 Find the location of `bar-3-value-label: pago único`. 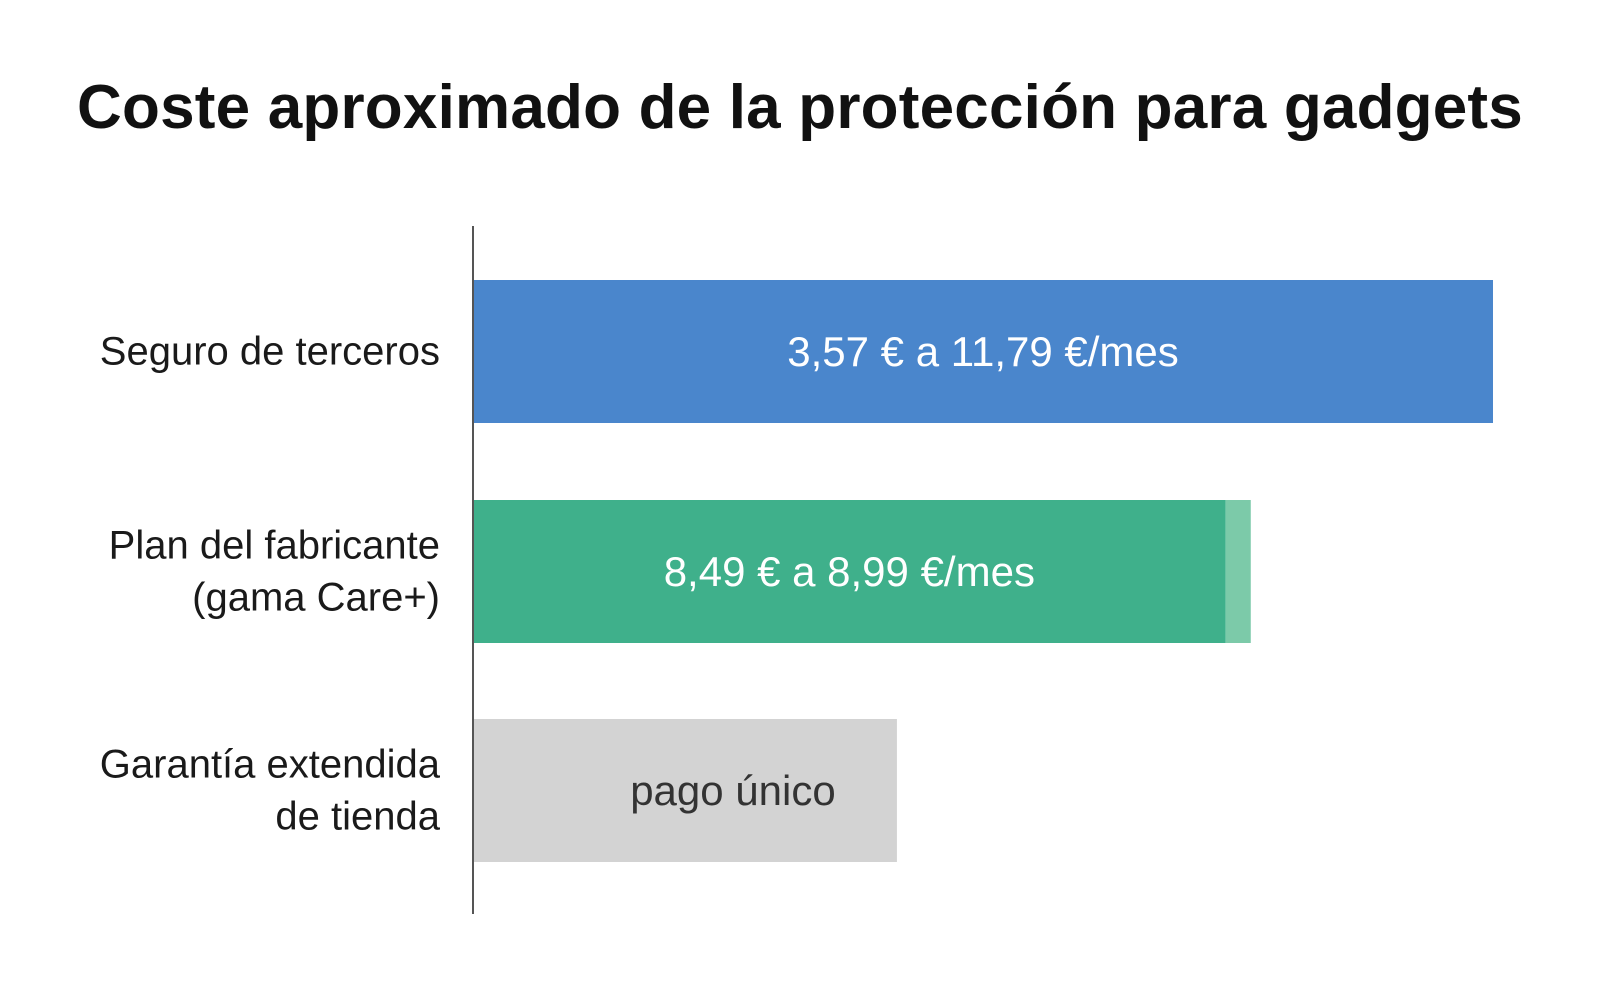

bar-3-value-label: pago único is located at coordinates (733, 790).